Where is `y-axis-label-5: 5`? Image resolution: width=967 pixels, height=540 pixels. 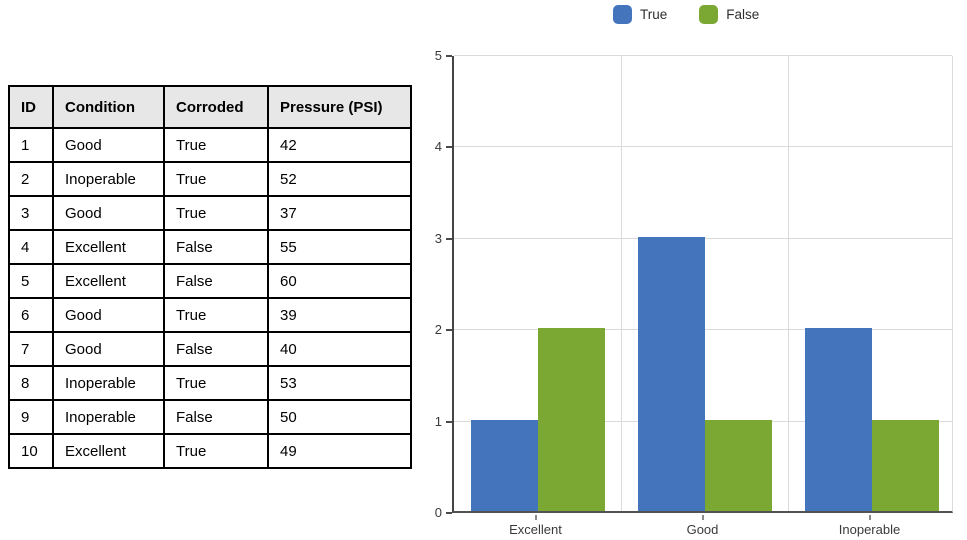
y-axis-label-5: 5 is located at coordinates (438, 55).